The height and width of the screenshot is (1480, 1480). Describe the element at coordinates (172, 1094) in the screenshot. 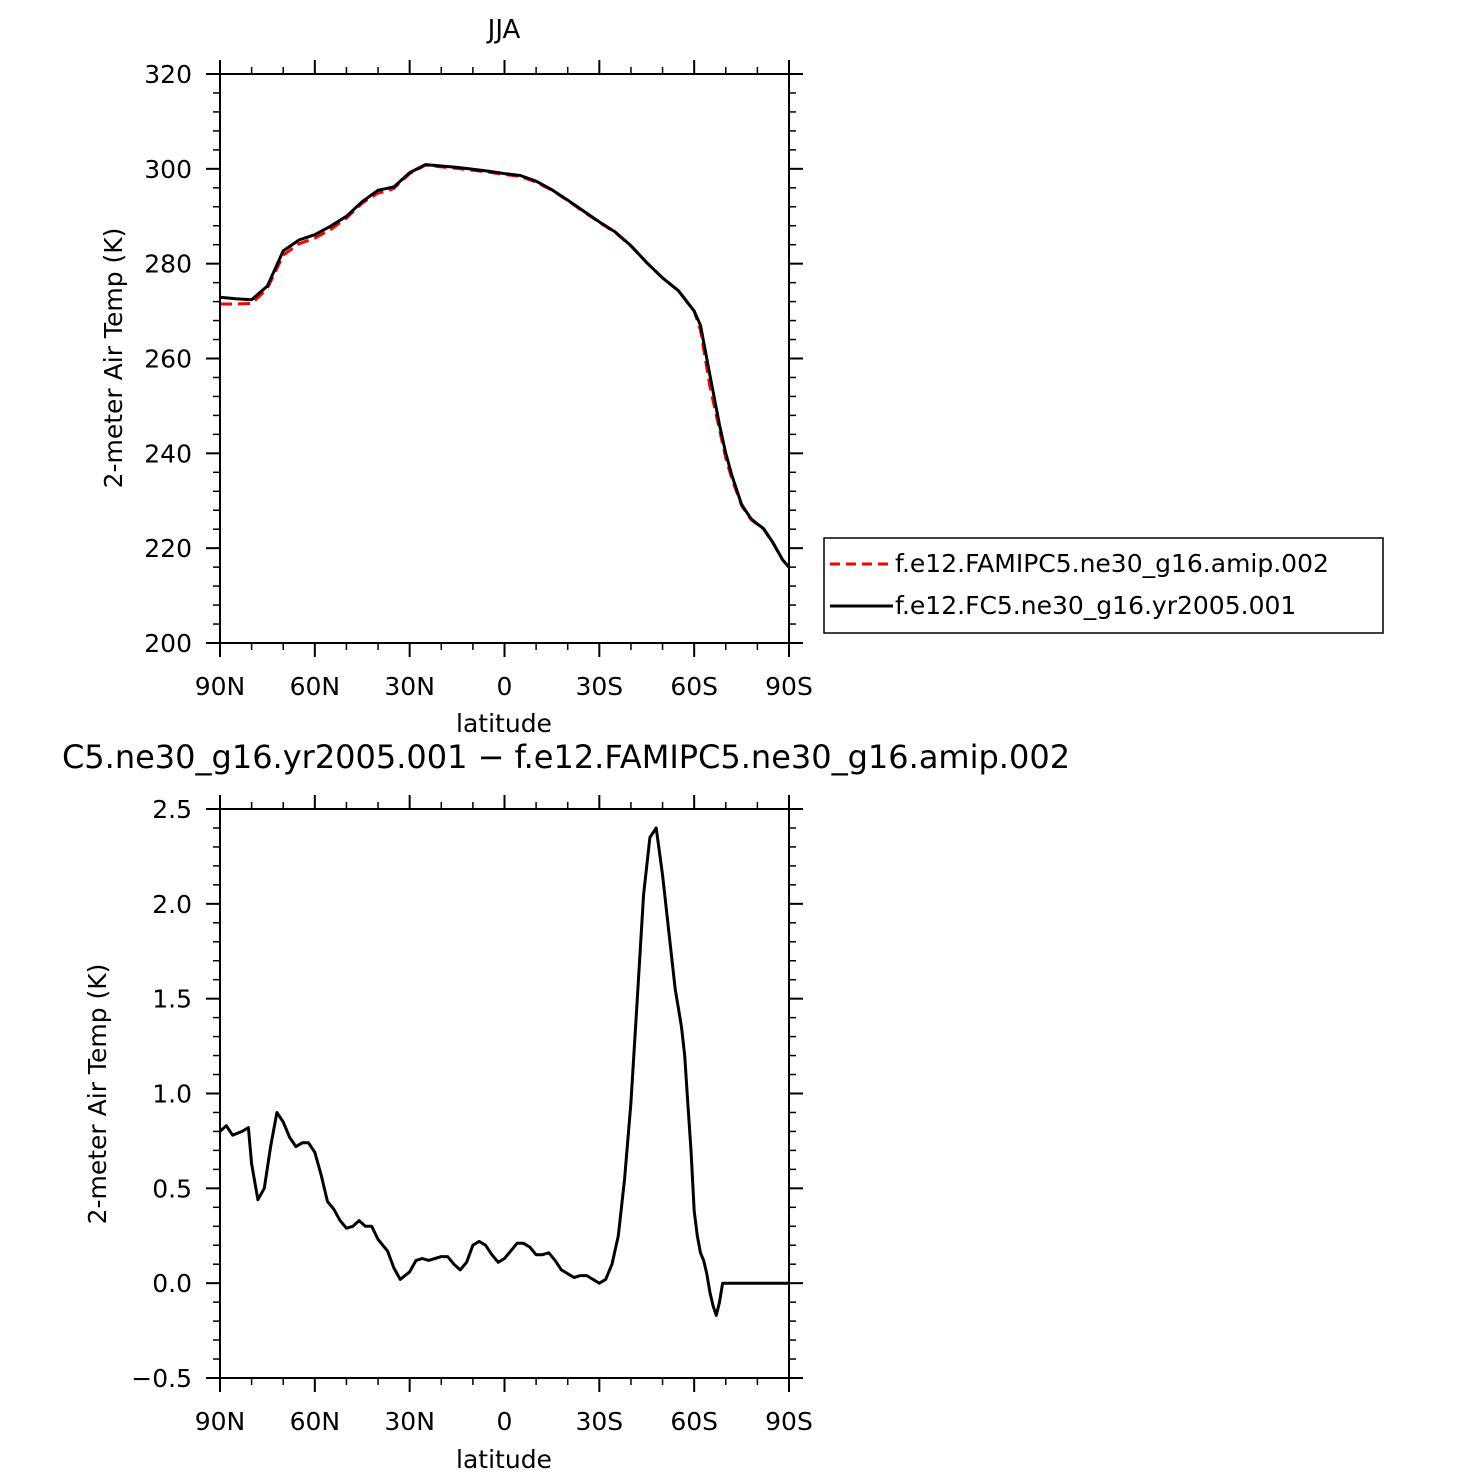

I see `bottom-y-tick-label: 1.0` at that location.